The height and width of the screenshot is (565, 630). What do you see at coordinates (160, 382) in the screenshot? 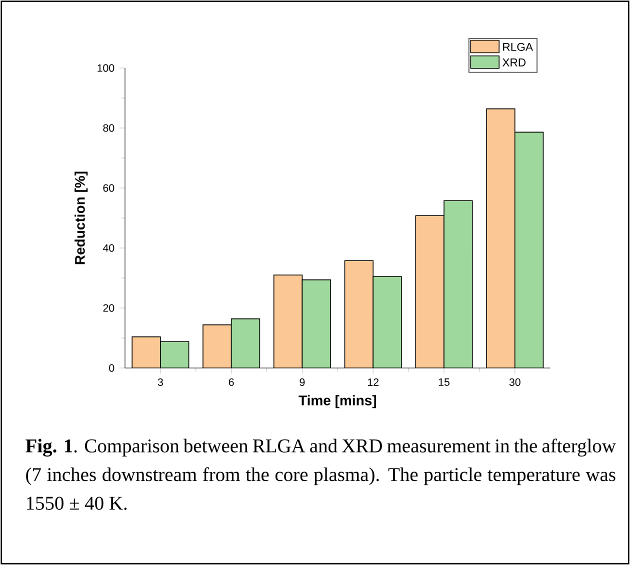
I see `x-tick-label: 3` at bounding box center [160, 382].